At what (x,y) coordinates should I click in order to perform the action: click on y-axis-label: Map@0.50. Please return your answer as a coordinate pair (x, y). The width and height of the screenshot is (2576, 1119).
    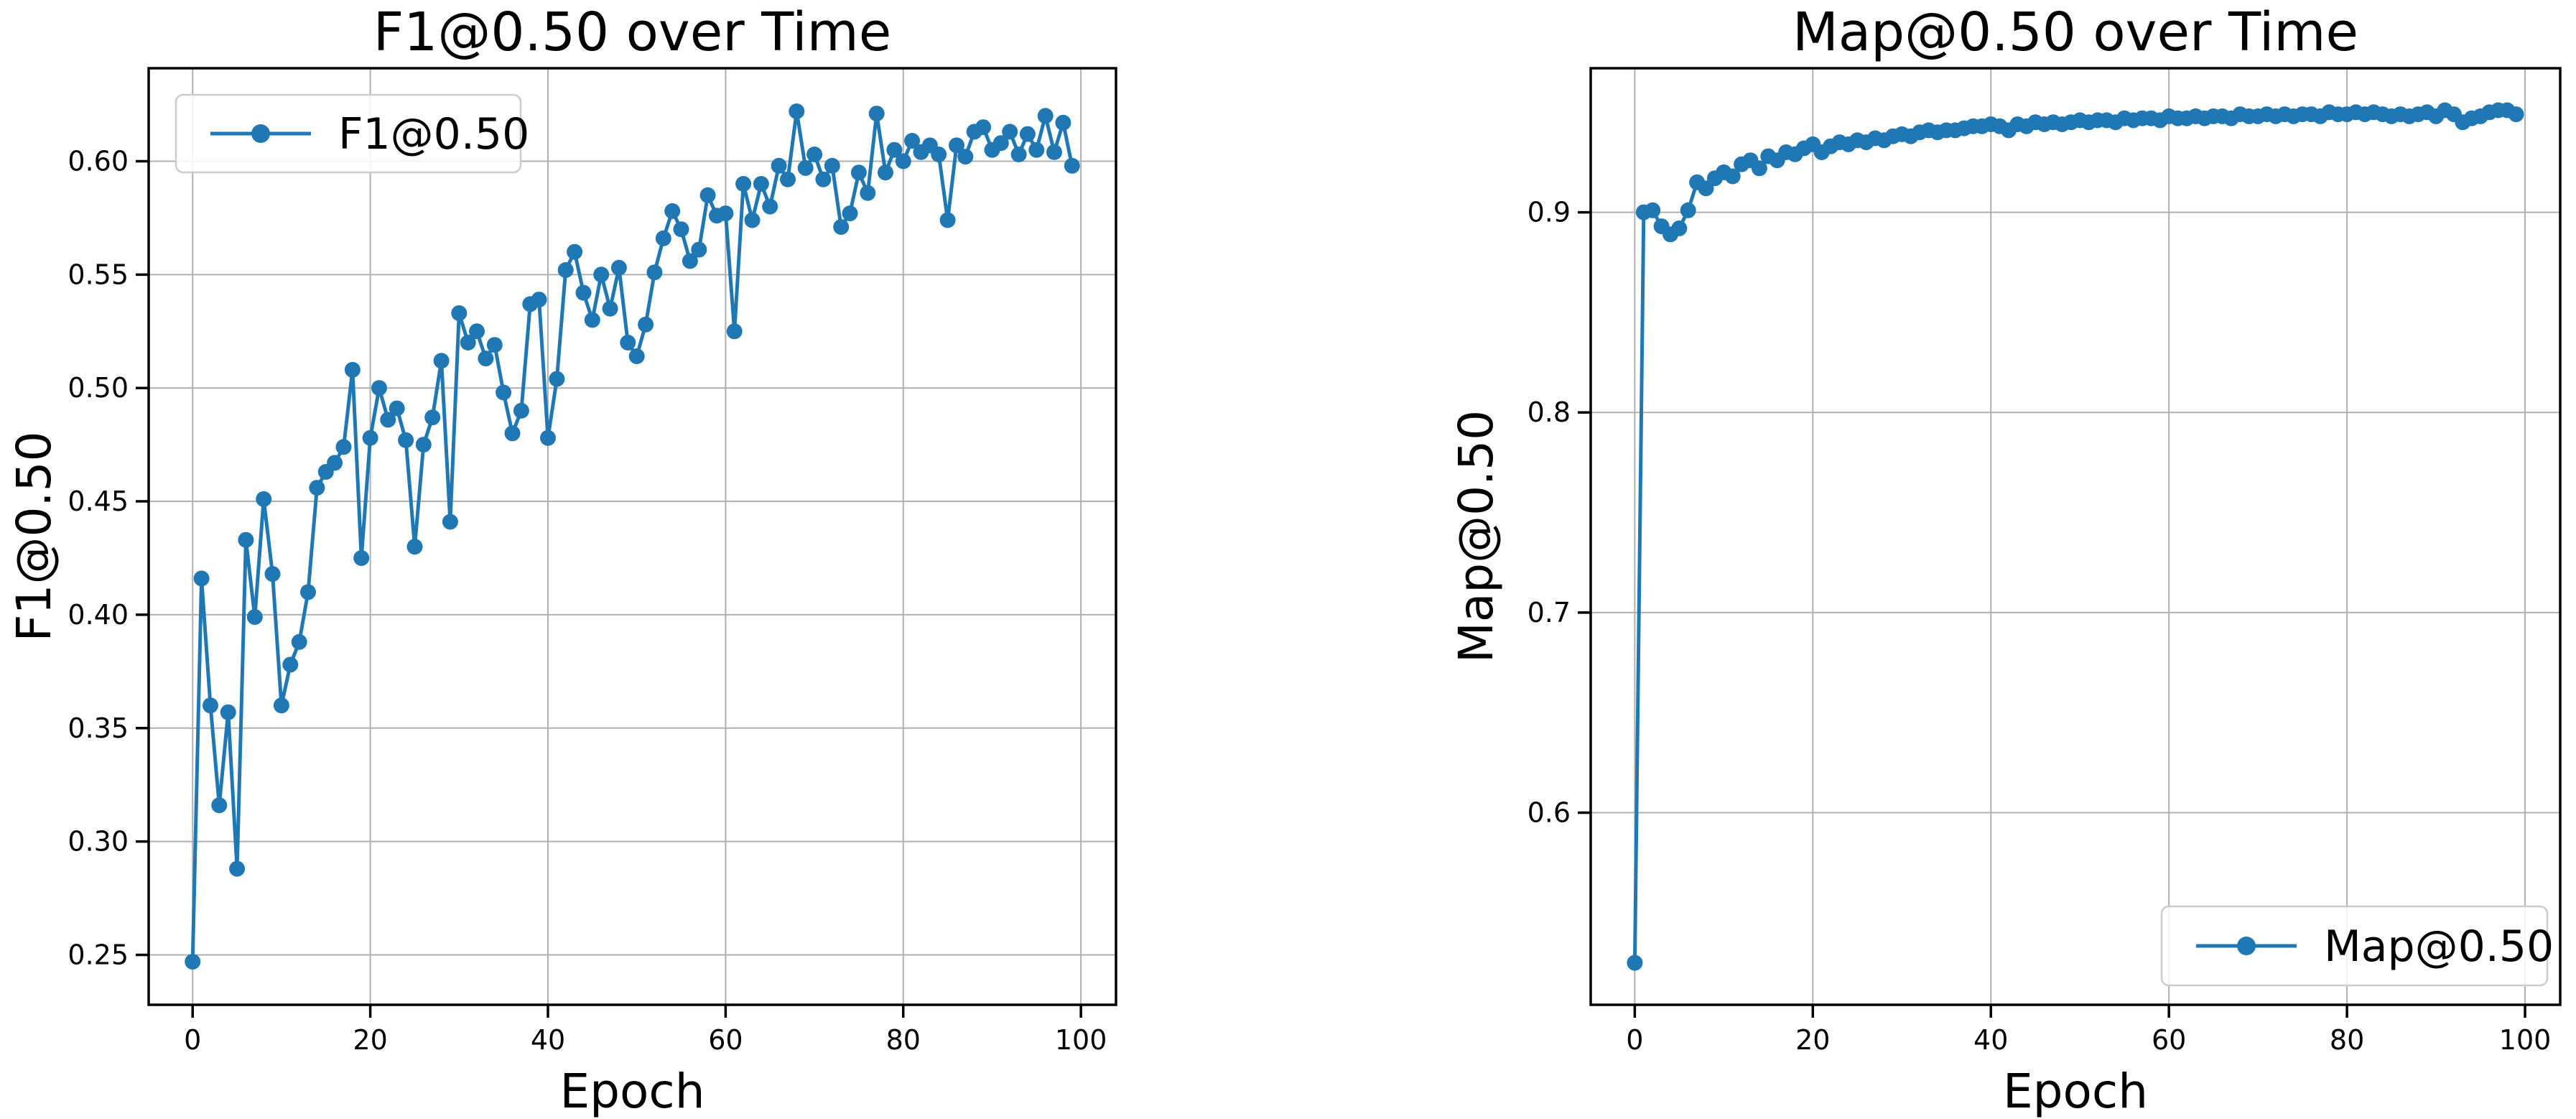
    Looking at the image, I should click on (1476, 536).